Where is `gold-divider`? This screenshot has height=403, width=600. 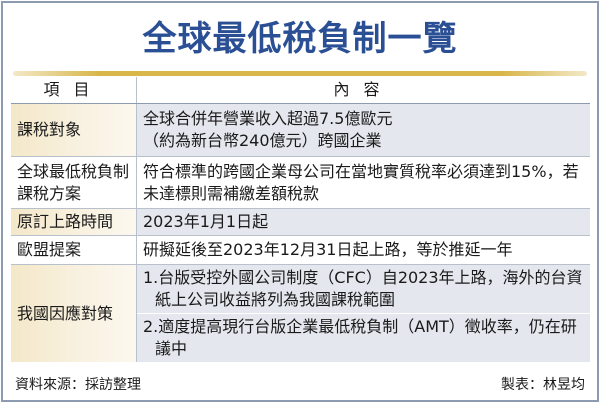
gold-divider is located at coordinates (300, 73).